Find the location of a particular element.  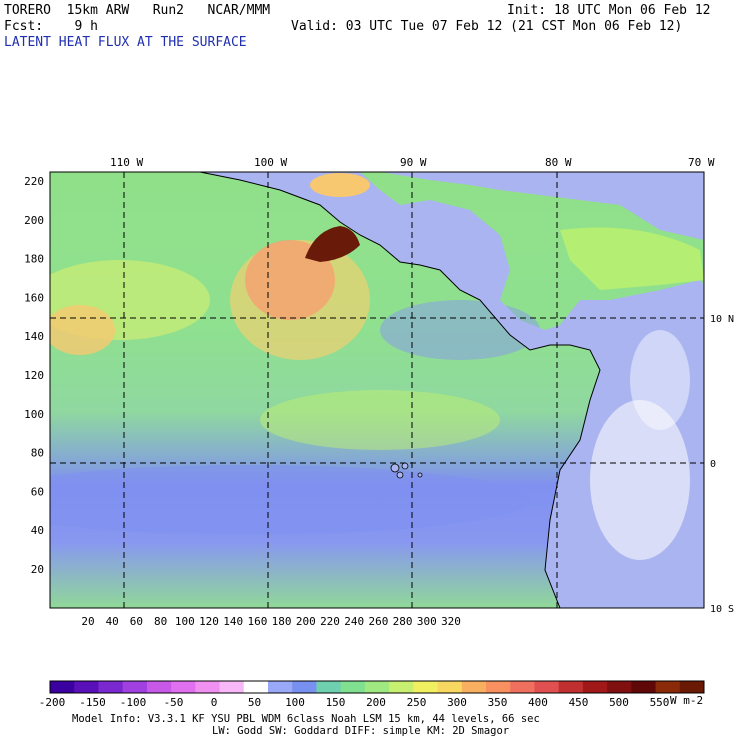

colorbar-label: 350 is located at coordinates (498, 702).